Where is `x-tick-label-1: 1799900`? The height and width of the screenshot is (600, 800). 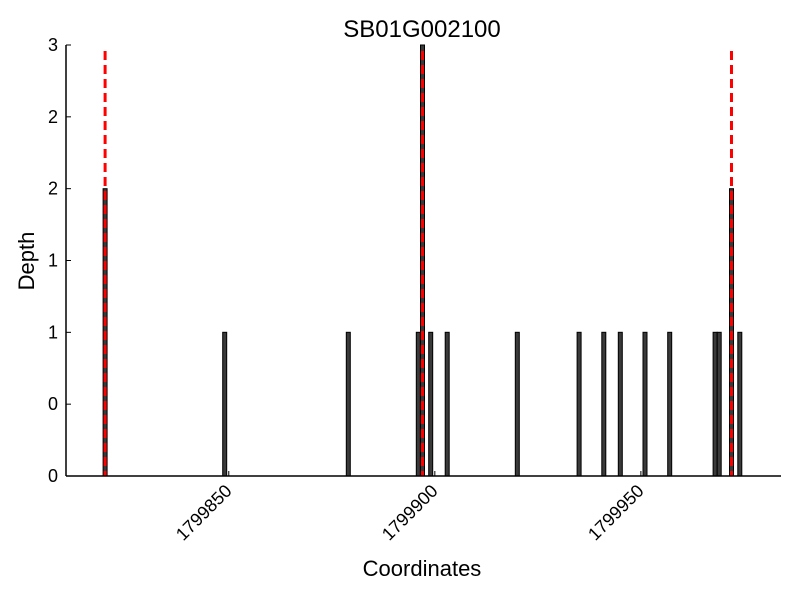 x-tick-label-1: 1799900 is located at coordinates (410, 513).